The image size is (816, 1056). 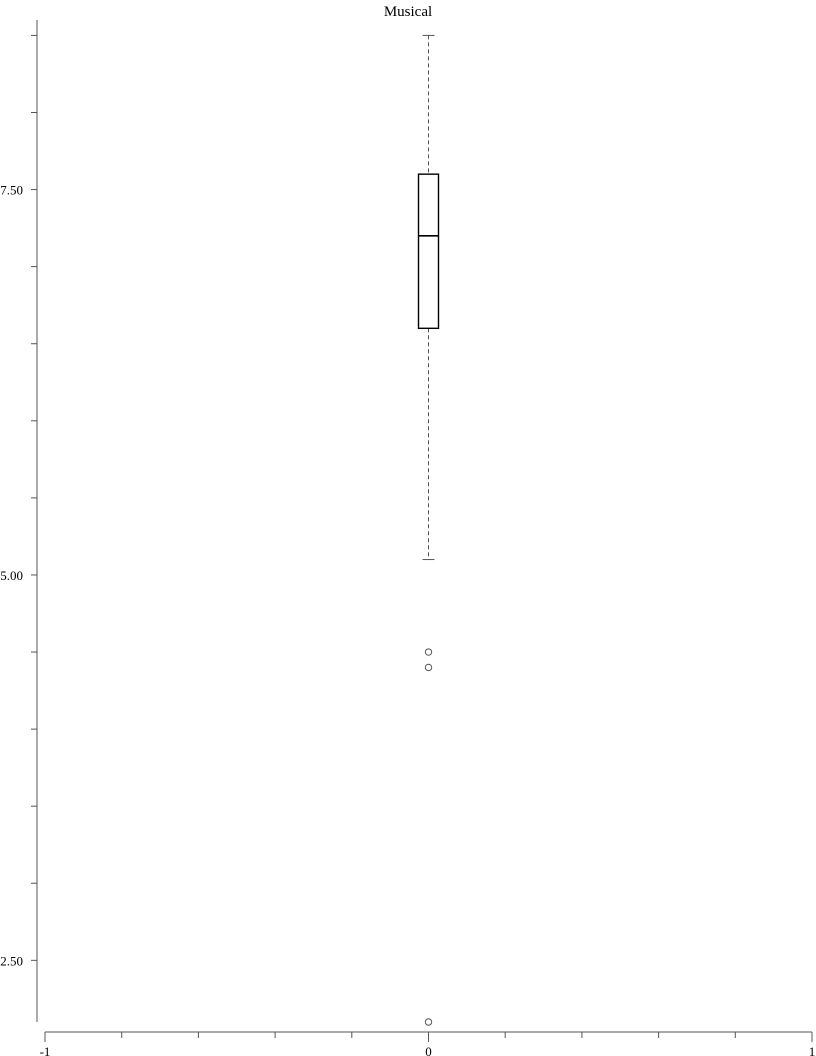 I want to click on x-tick-label: 1, so click(x=812, y=1050).